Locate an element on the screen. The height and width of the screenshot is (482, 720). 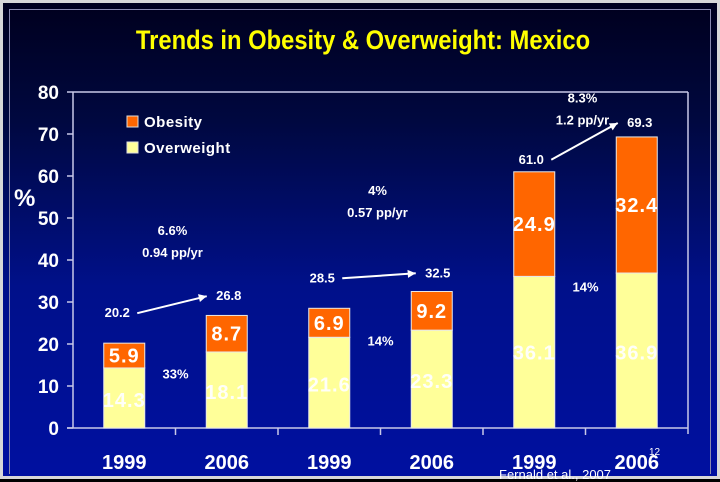
y-tick-label: 30 is located at coordinates (48, 303).